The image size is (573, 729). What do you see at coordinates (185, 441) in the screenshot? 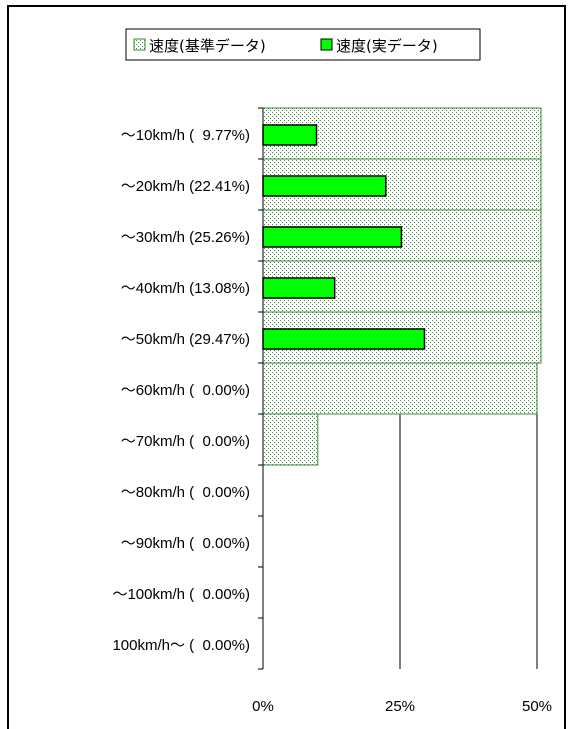
I see `category-label-6: ～70km/h ( 0.00%)` at bounding box center [185, 441].